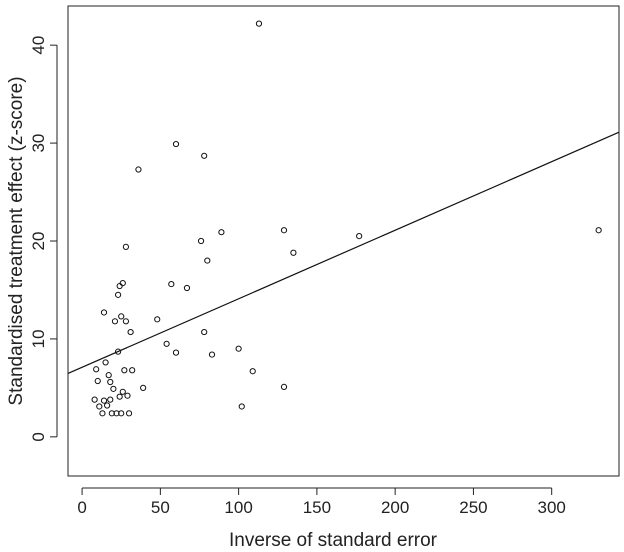  Describe the element at coordinates (38, 338) in the screenshot. I see `y-tick-label: 10` at that location.